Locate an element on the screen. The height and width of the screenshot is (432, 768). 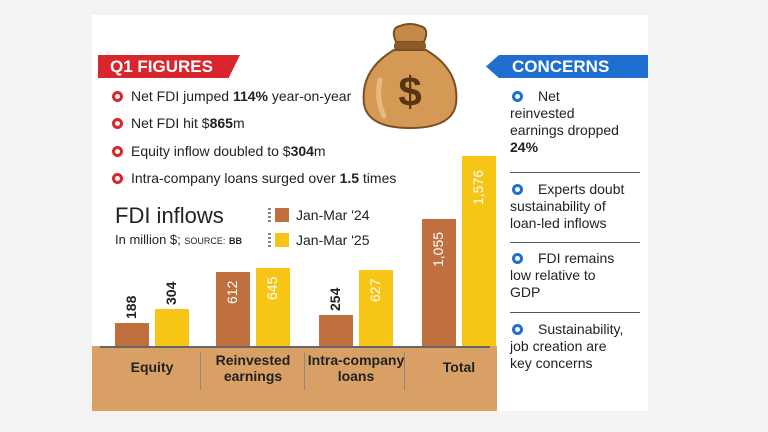
legend-label-2024: Jan-Mar '24 is located at coordinates (333, 215).